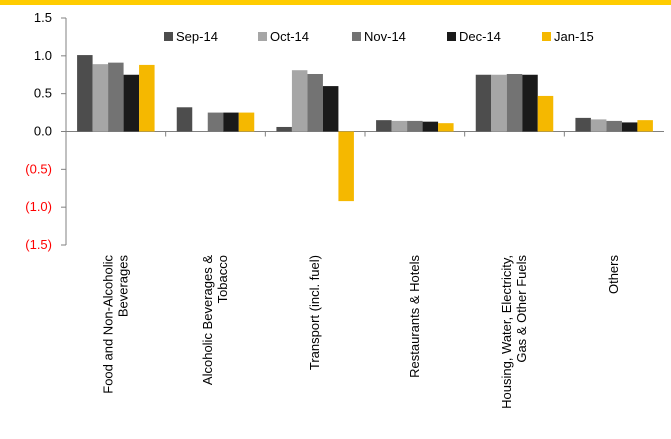  I want to click on legend-label: Jan-15, so click(574, 36).